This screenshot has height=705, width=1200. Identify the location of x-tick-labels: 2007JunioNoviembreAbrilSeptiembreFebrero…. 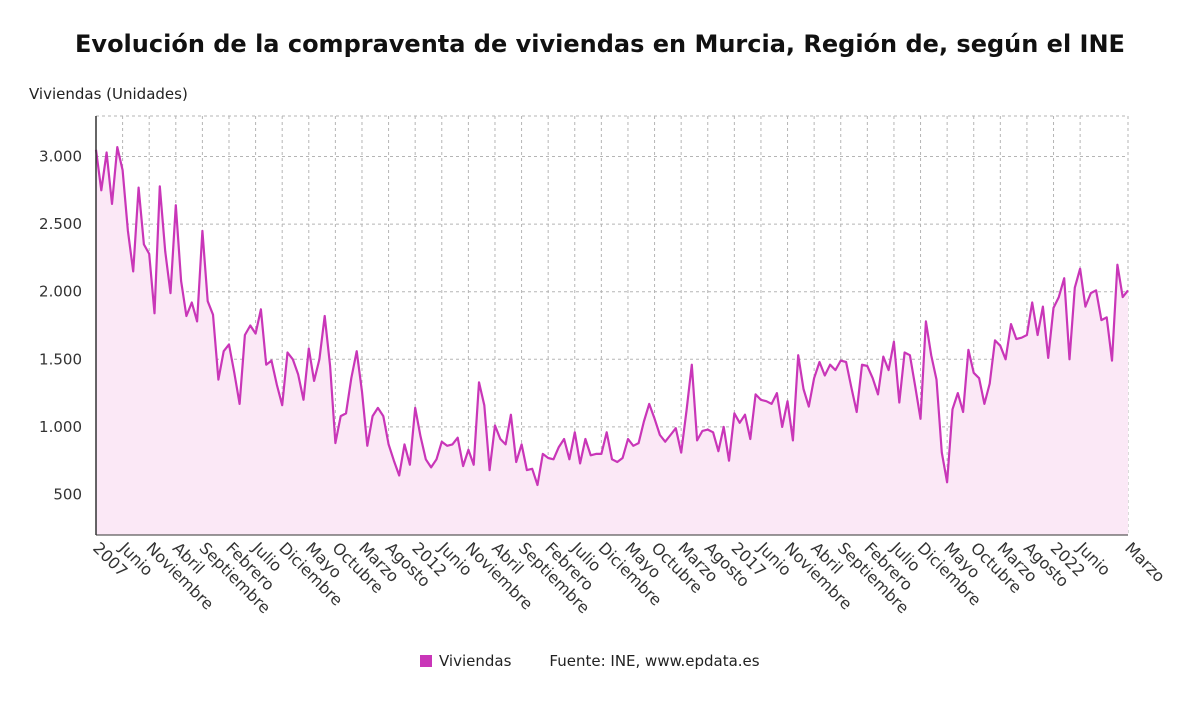
(629, 578).